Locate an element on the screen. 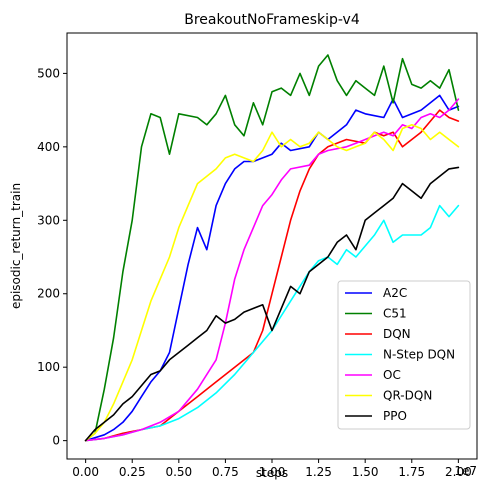  x-tick-label: 0.00 is located at coordinates (85, 472).